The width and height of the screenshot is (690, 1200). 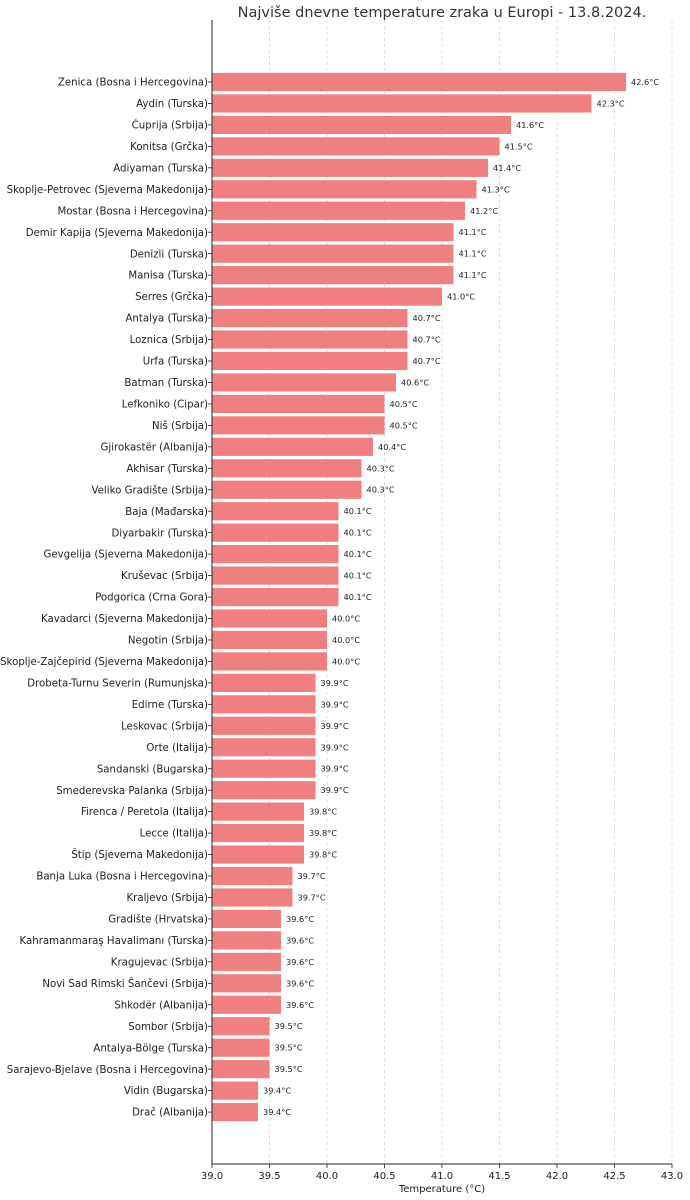 What do you see at coordinates (144, 812) in the screenshot?
I see `category-label: Firenca / Peretola (Italija)` at bounding box center [144, 812].